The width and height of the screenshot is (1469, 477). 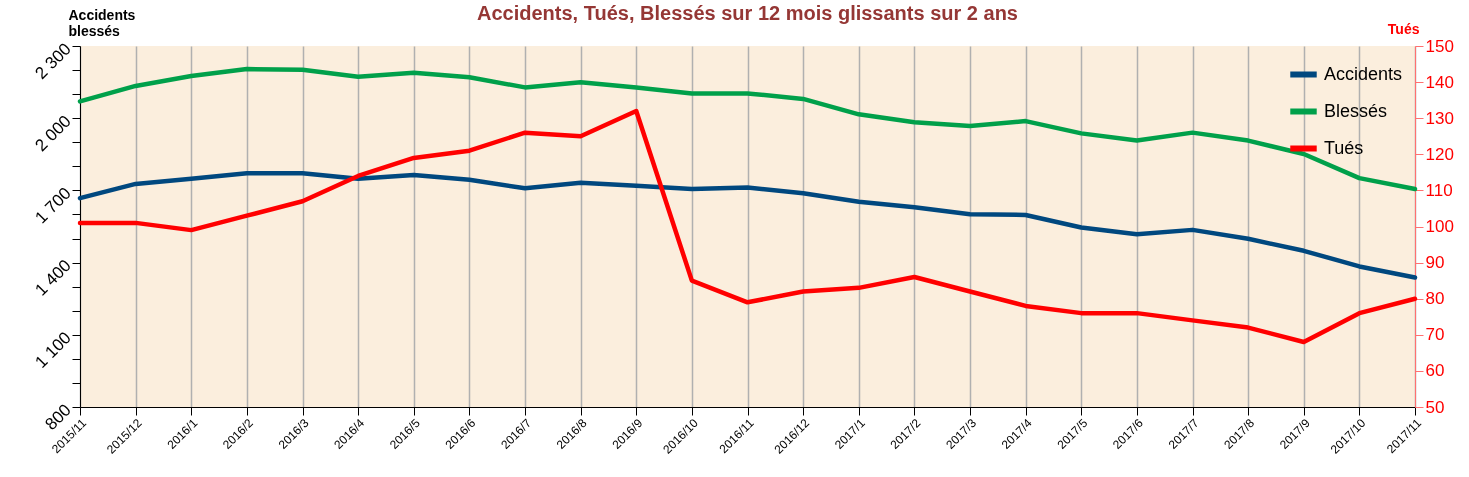 I want to click on y-tick-label: 1 700, so click(x=53, y=205).